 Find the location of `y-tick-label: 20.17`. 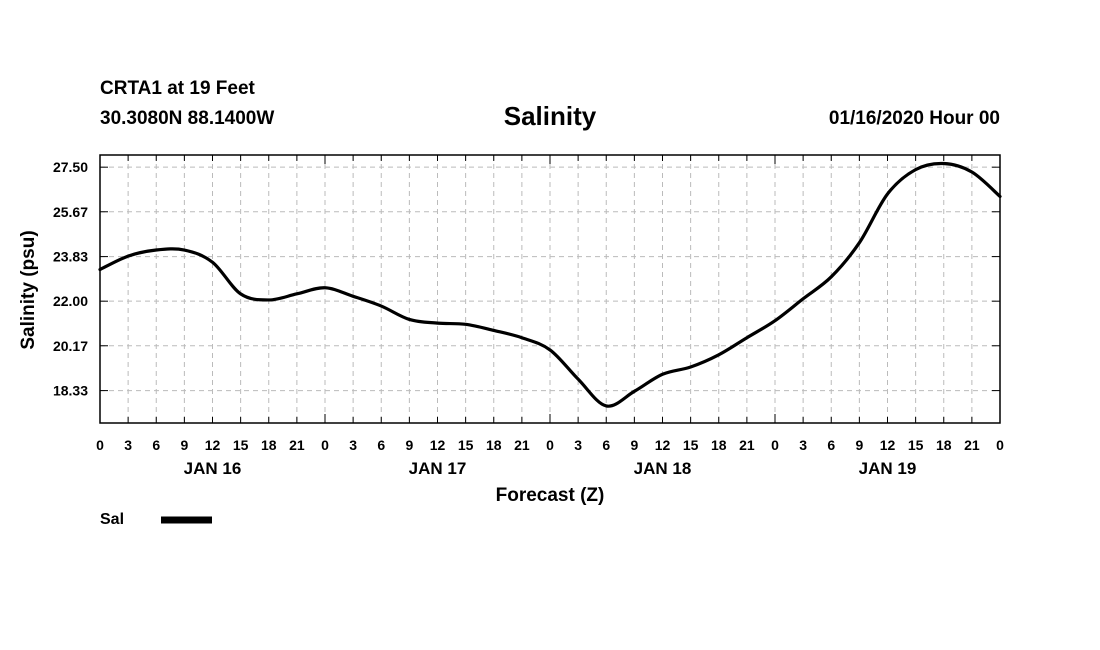

y-tick-label: 20.17 is located at coordinates (70, 346).